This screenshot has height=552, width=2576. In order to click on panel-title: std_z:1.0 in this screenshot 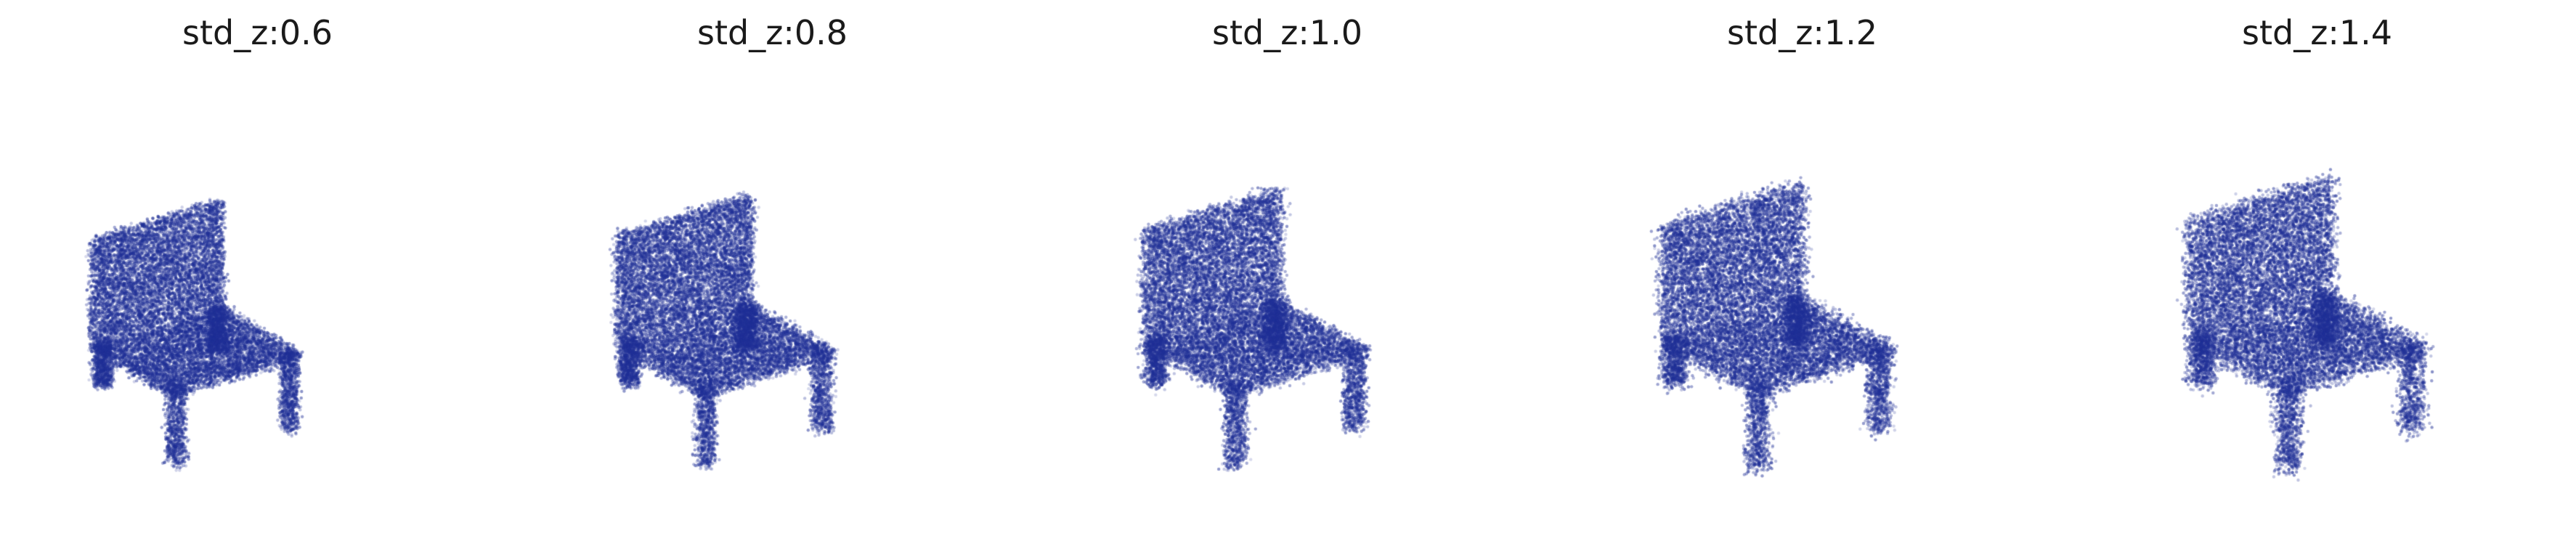, I will do `click(1287, 32)`.